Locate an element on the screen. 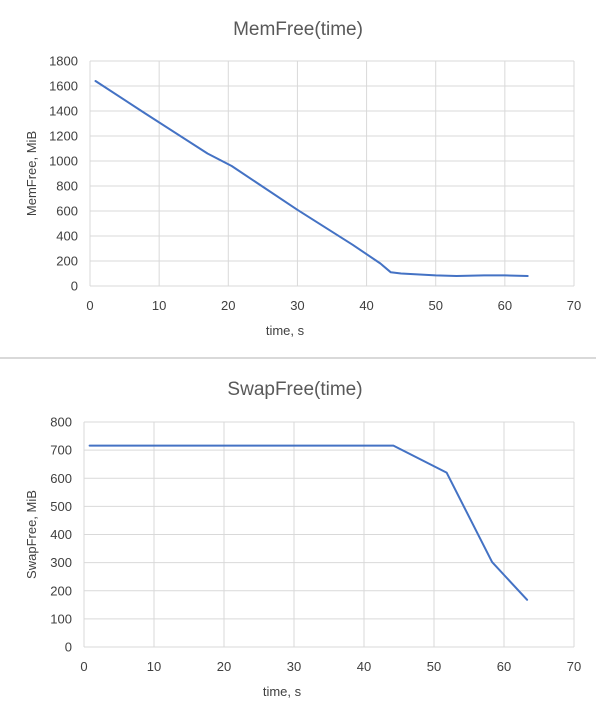 Image resolution: width=596 pixels, height=717 pixels. swapfree-x-tick-label: 30 is located at coordinates (294, 666).